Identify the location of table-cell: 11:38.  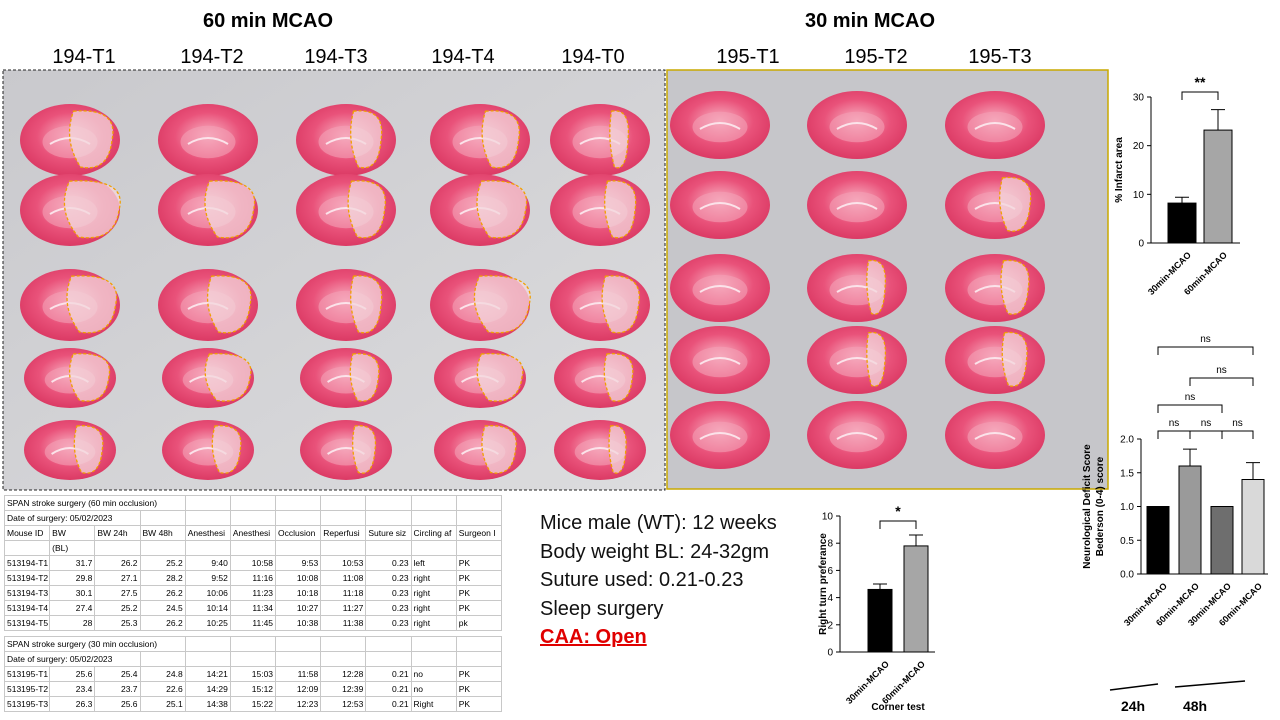
(343, 623).